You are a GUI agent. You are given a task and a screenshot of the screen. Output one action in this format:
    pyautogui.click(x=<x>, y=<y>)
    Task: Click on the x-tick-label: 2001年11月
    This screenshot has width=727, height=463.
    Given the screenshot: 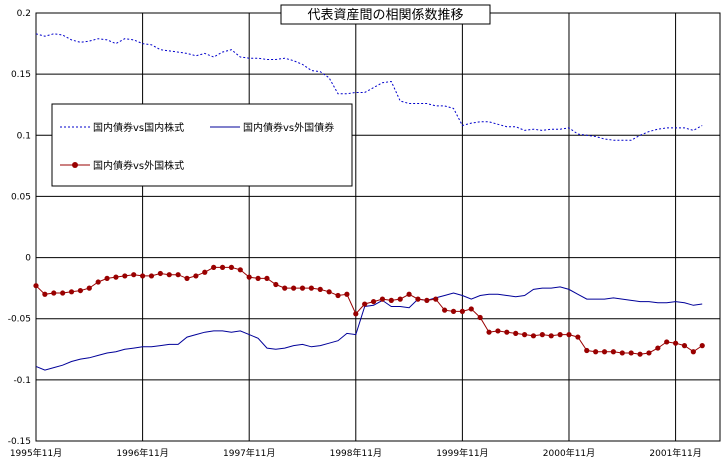 What is the action you would take?
    pyautogui.click(x=675, y=453)
    